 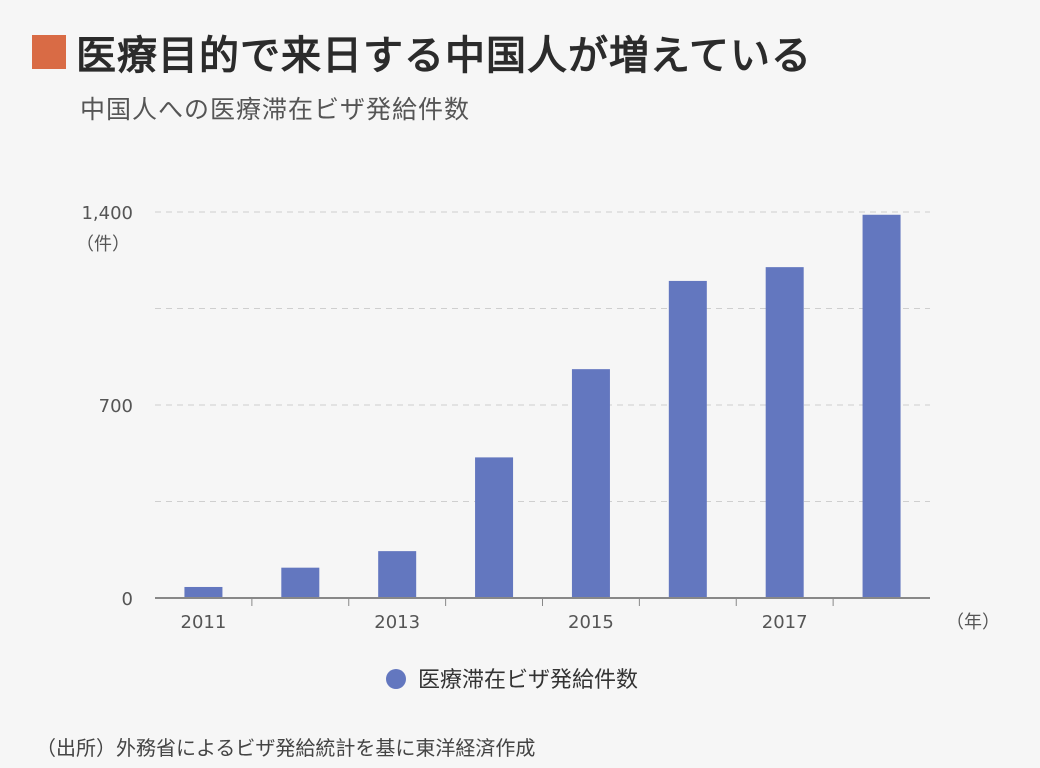 I want to click on source-note: （出所）外務省によるビザ発給統計を基に東洋経済作成, so click(x=286, y=748).